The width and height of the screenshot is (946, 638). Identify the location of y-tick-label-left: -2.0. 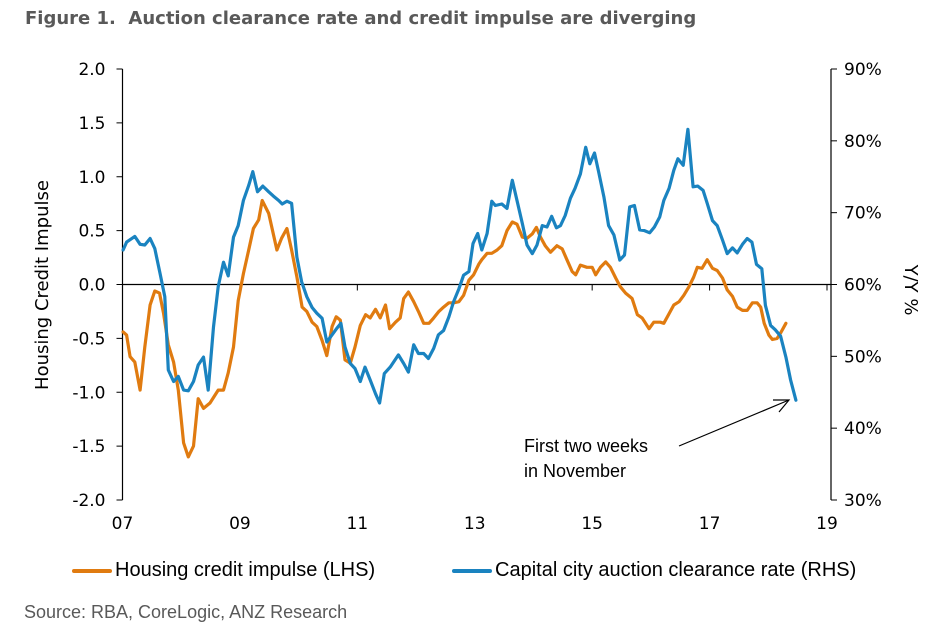
(88, 501).